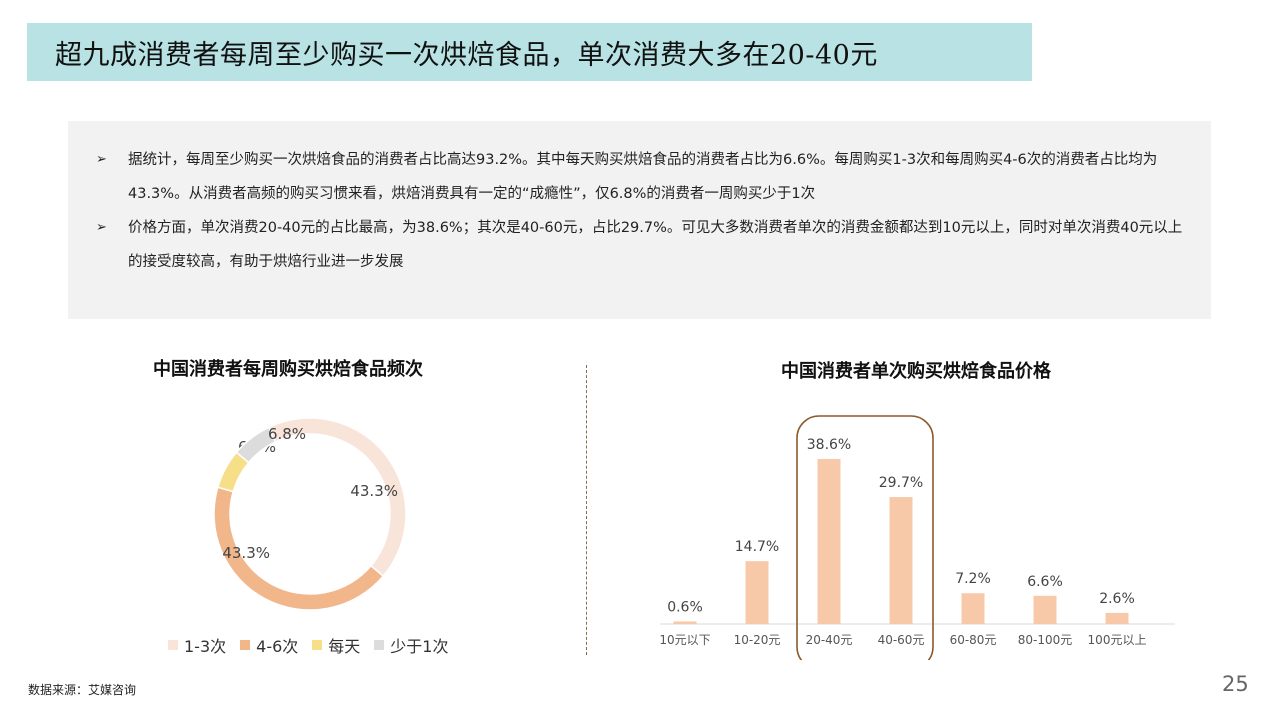  Describe the element at coordinates (466, 55) in the screenshot. I see `page-title: 超九成消费者每周至少购买一次烘焙食品，单次消费大多在20-40元` at that location.